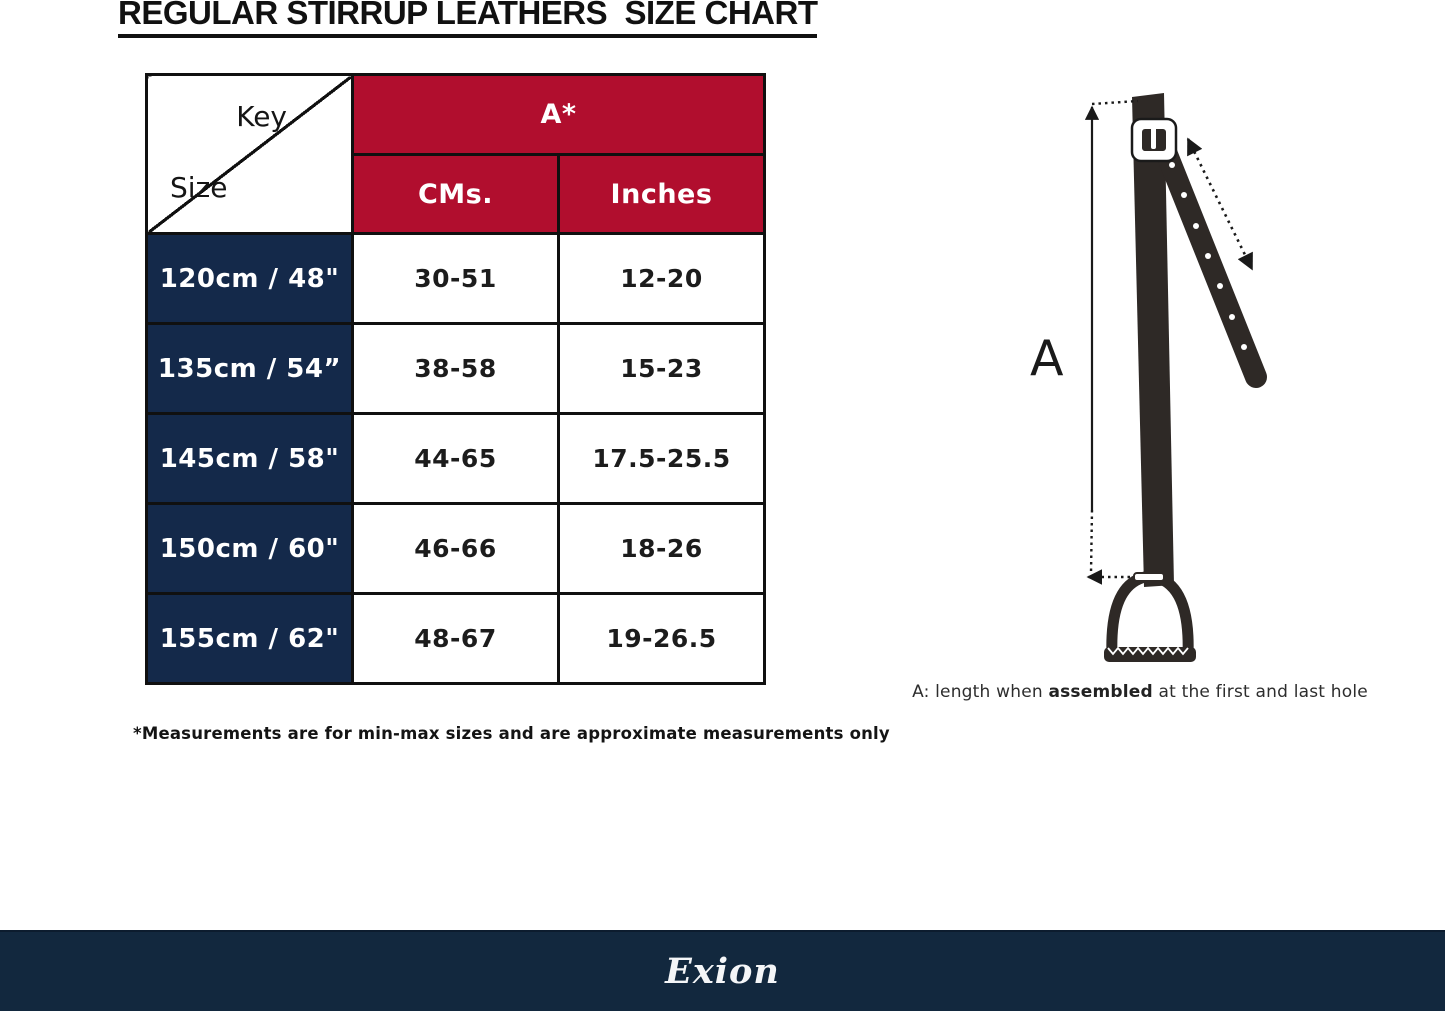  I want to click on table-header-row-1: Key Size A*, so click(455, 154).